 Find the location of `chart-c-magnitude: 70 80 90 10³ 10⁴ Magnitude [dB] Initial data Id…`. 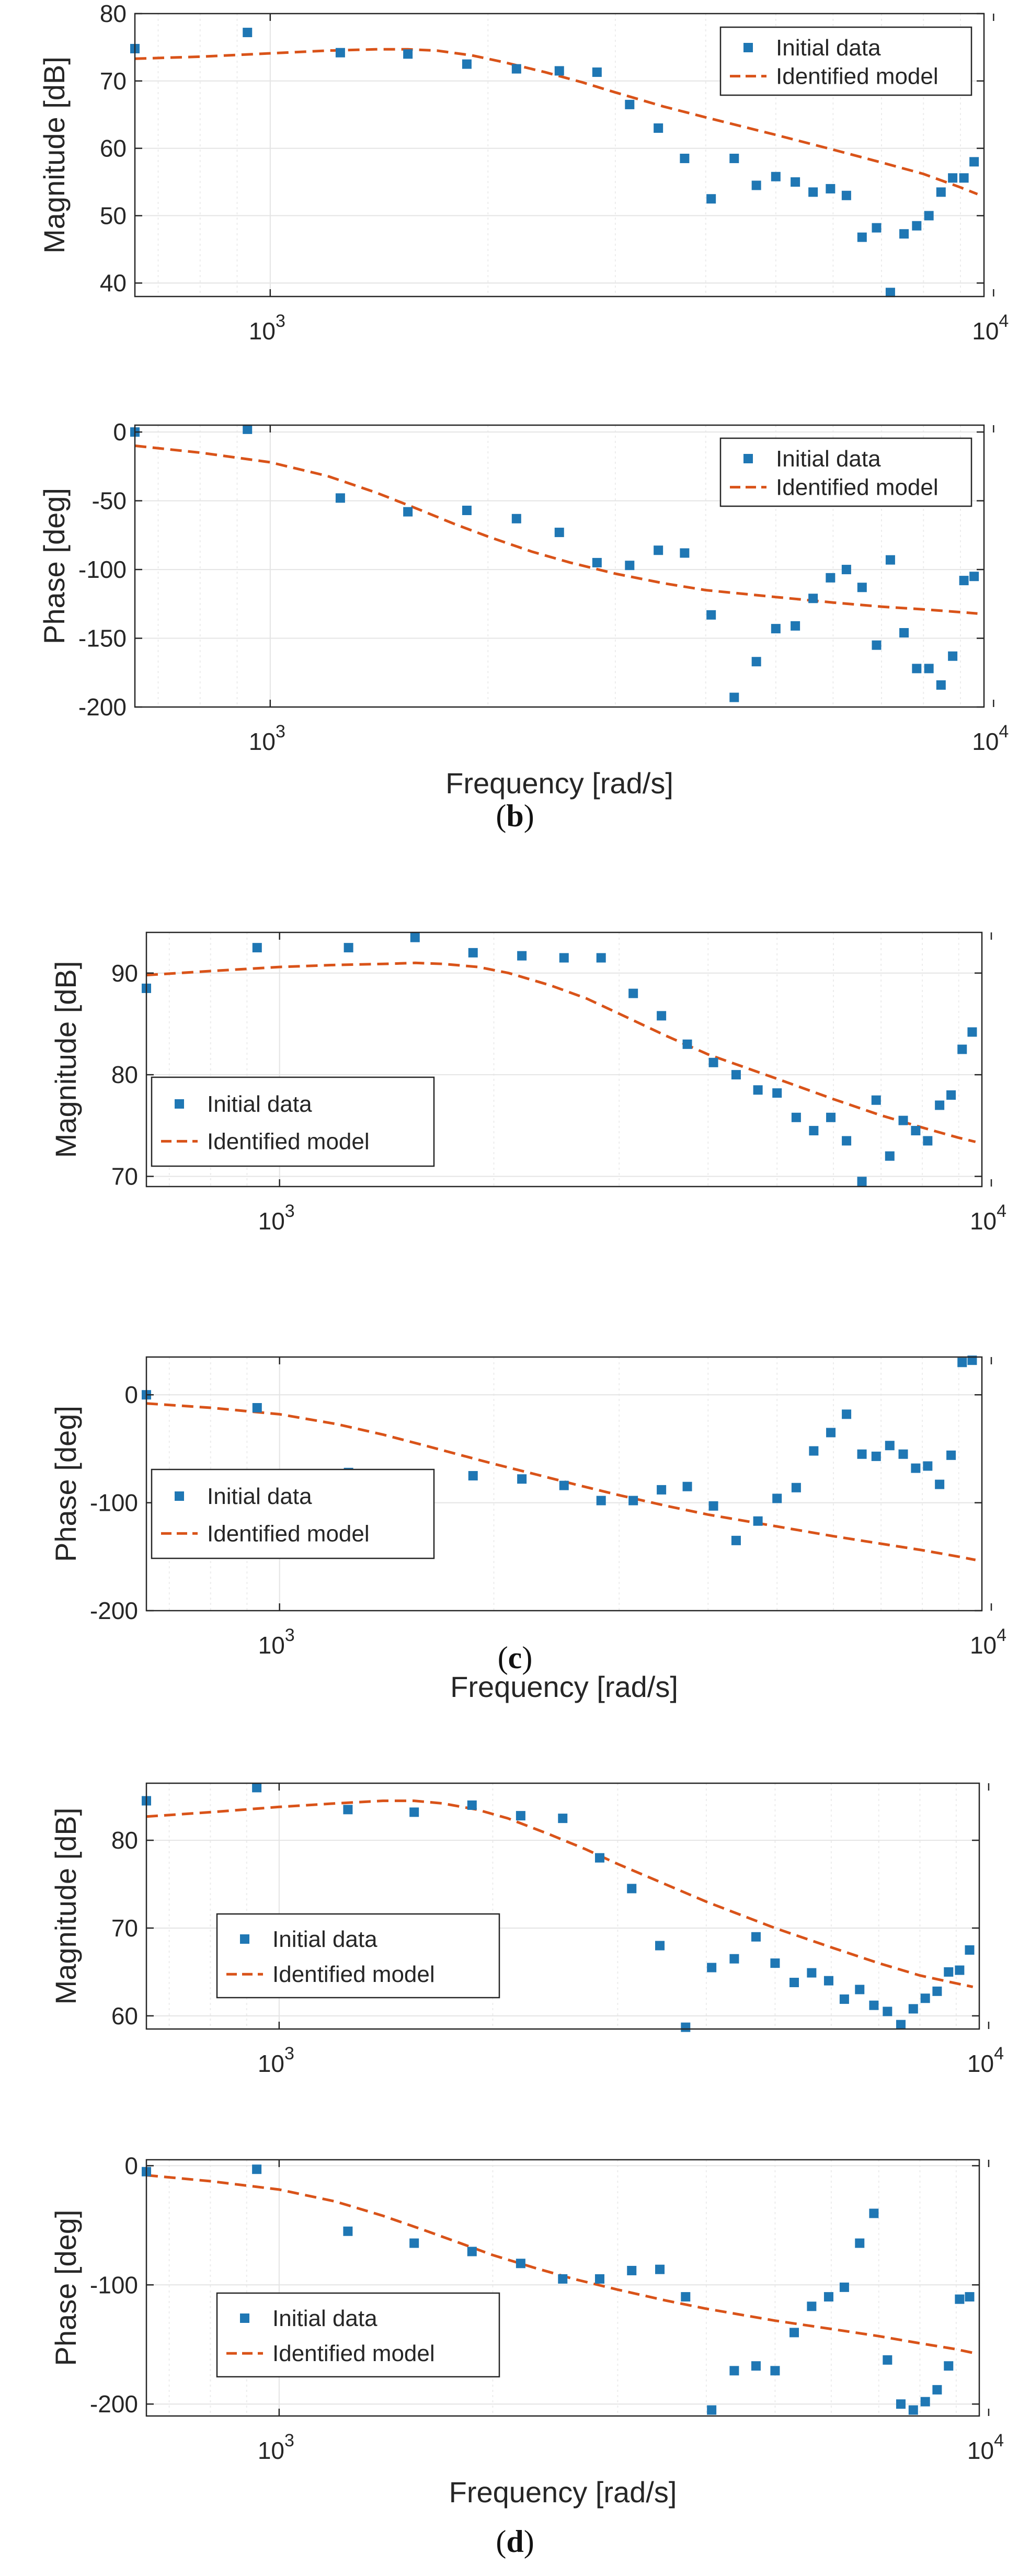

chart-c-magnitude: 70 80 90 10³ 10⁴ Magnitude [dB] Initial data Id… is located at coordinates (527, 1083).